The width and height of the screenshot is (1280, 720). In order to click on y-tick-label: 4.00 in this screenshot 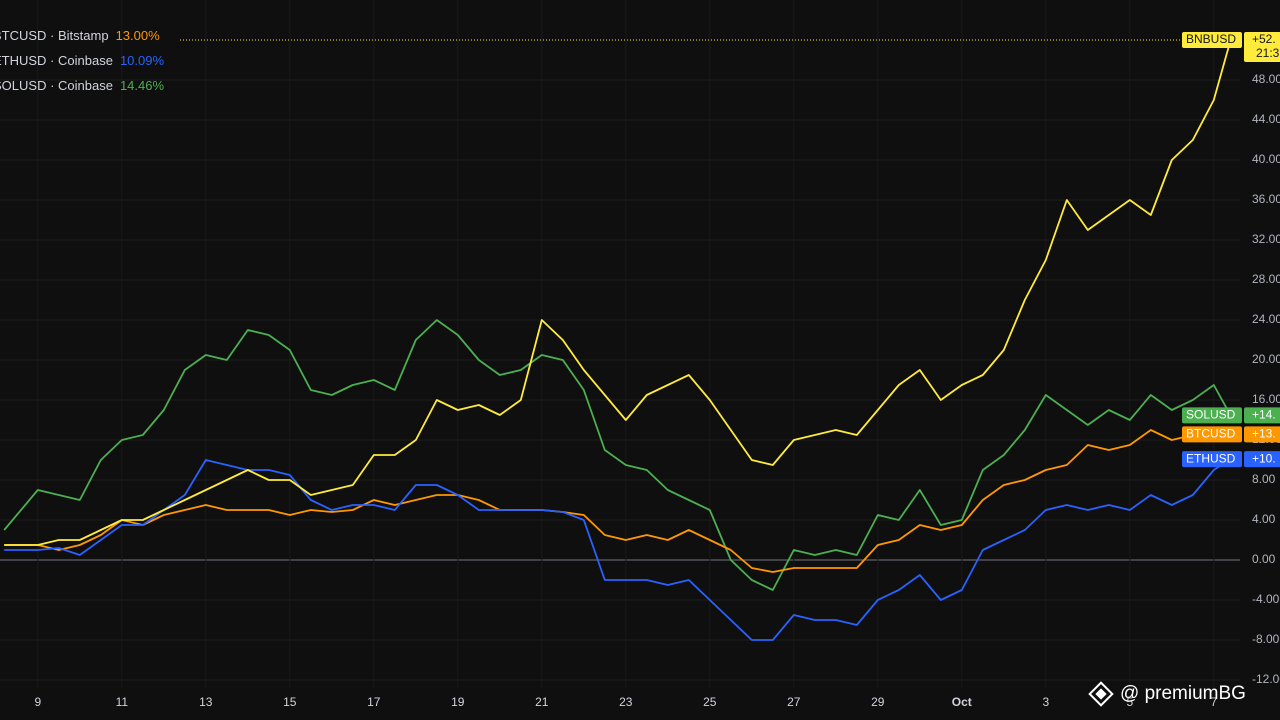, I will do `click(1264, 519)`.